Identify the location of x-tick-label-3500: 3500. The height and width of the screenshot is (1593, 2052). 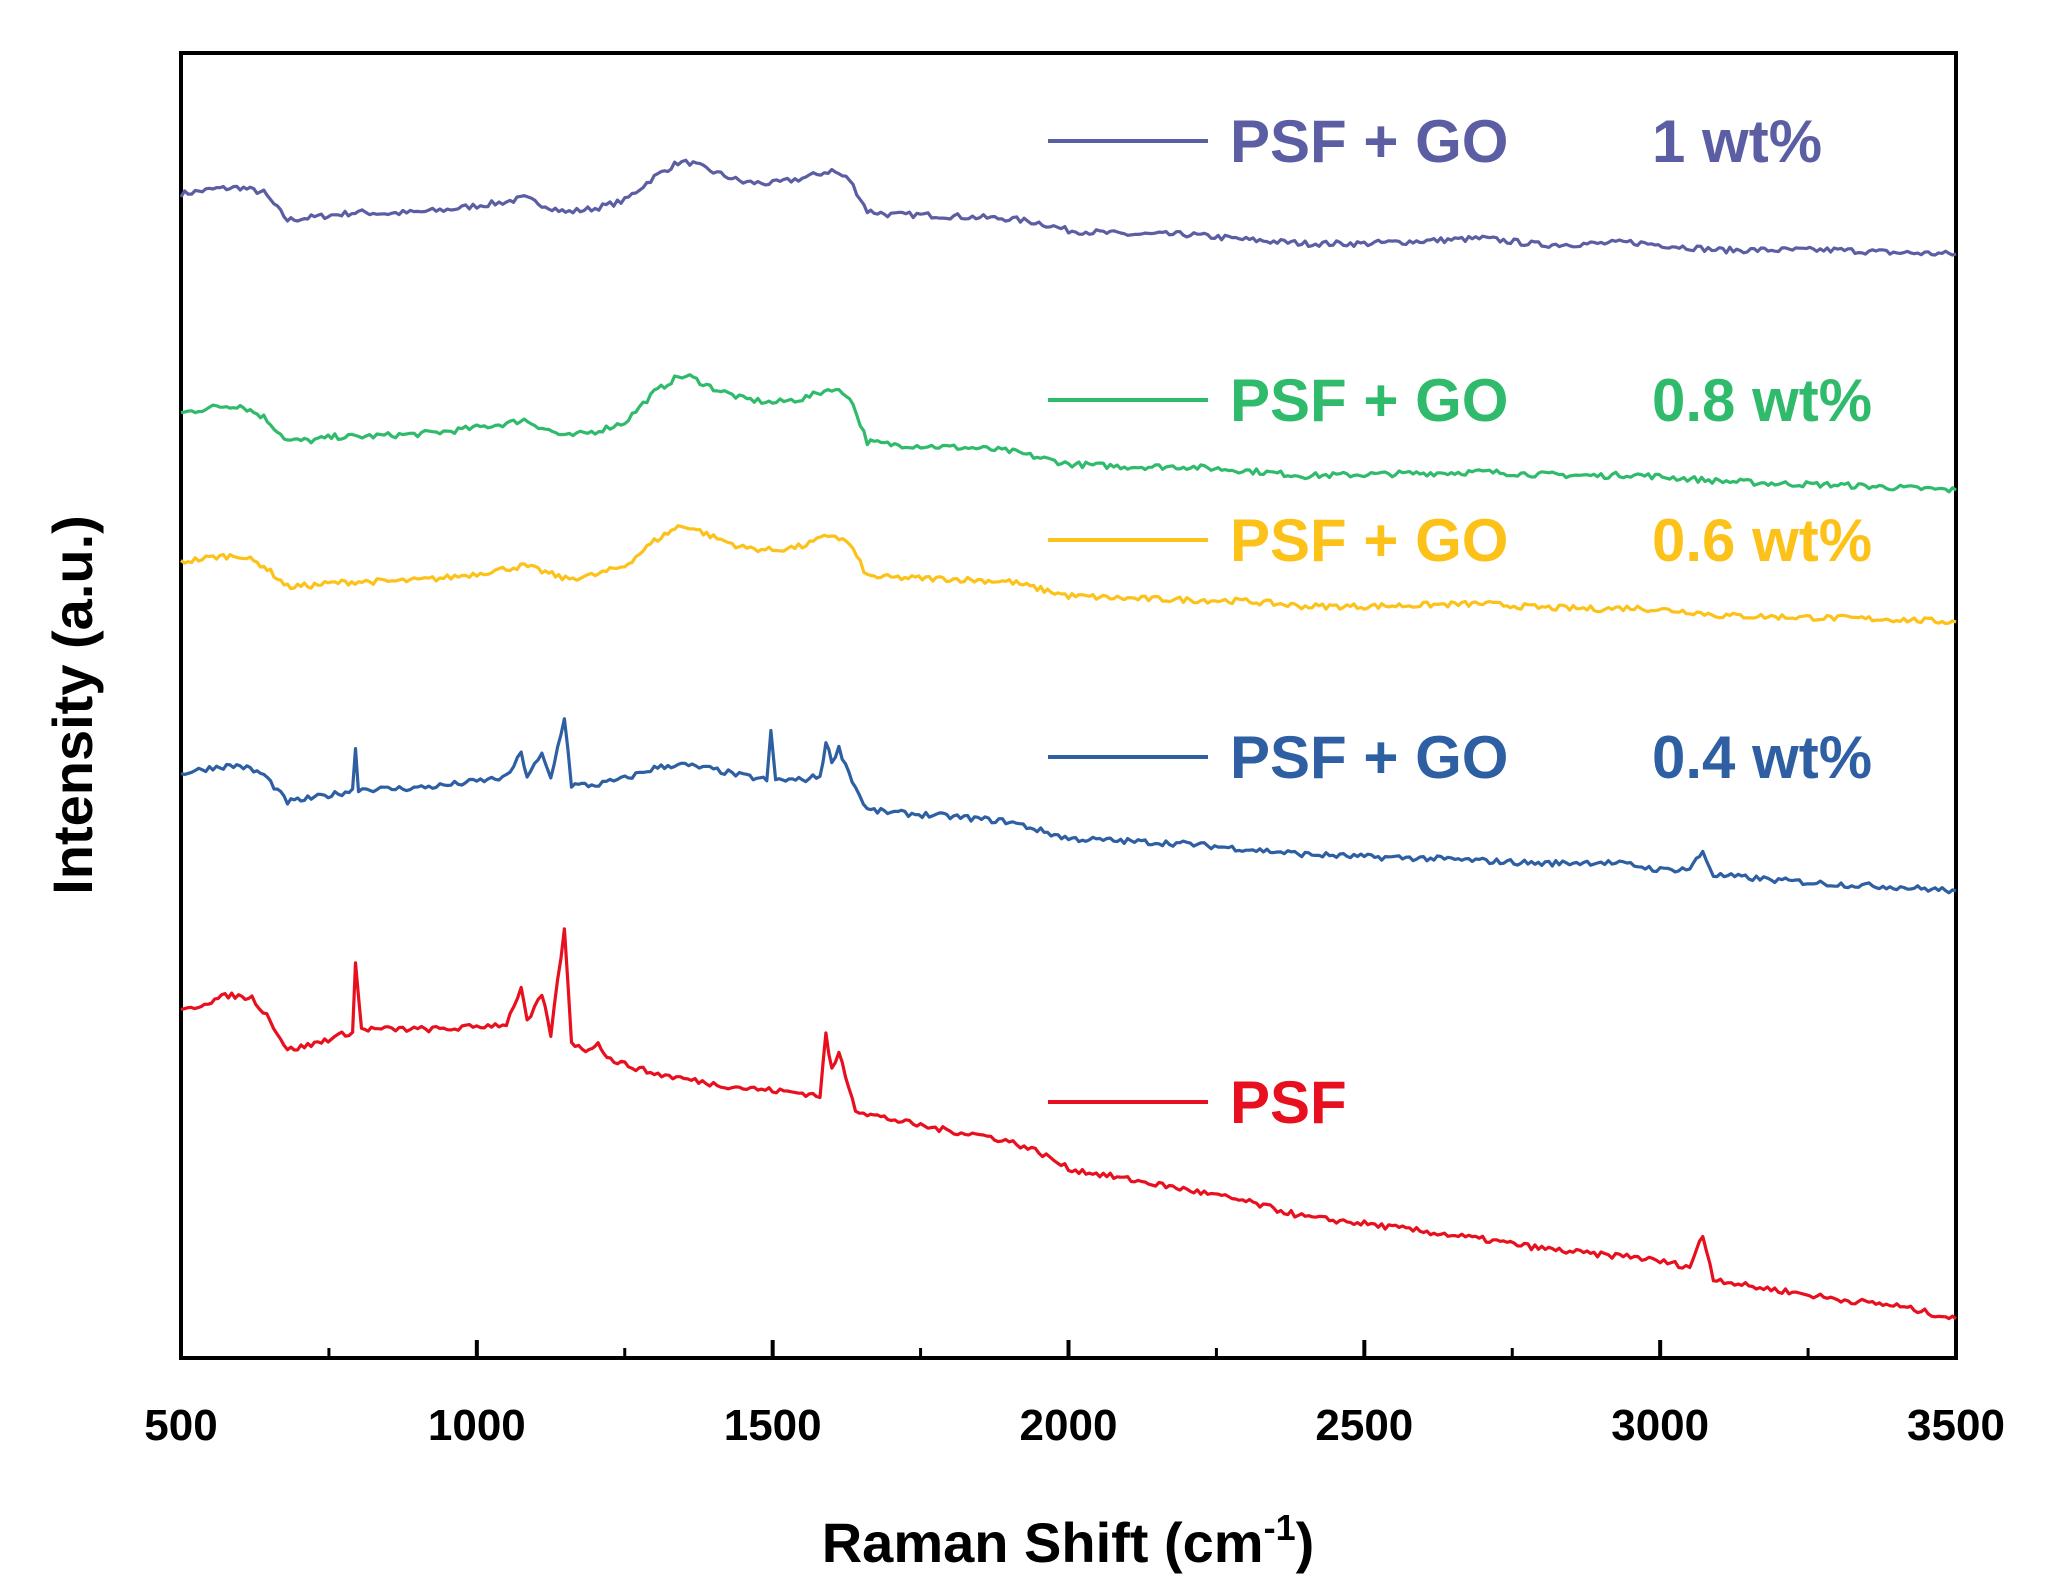
(1956, 1425).